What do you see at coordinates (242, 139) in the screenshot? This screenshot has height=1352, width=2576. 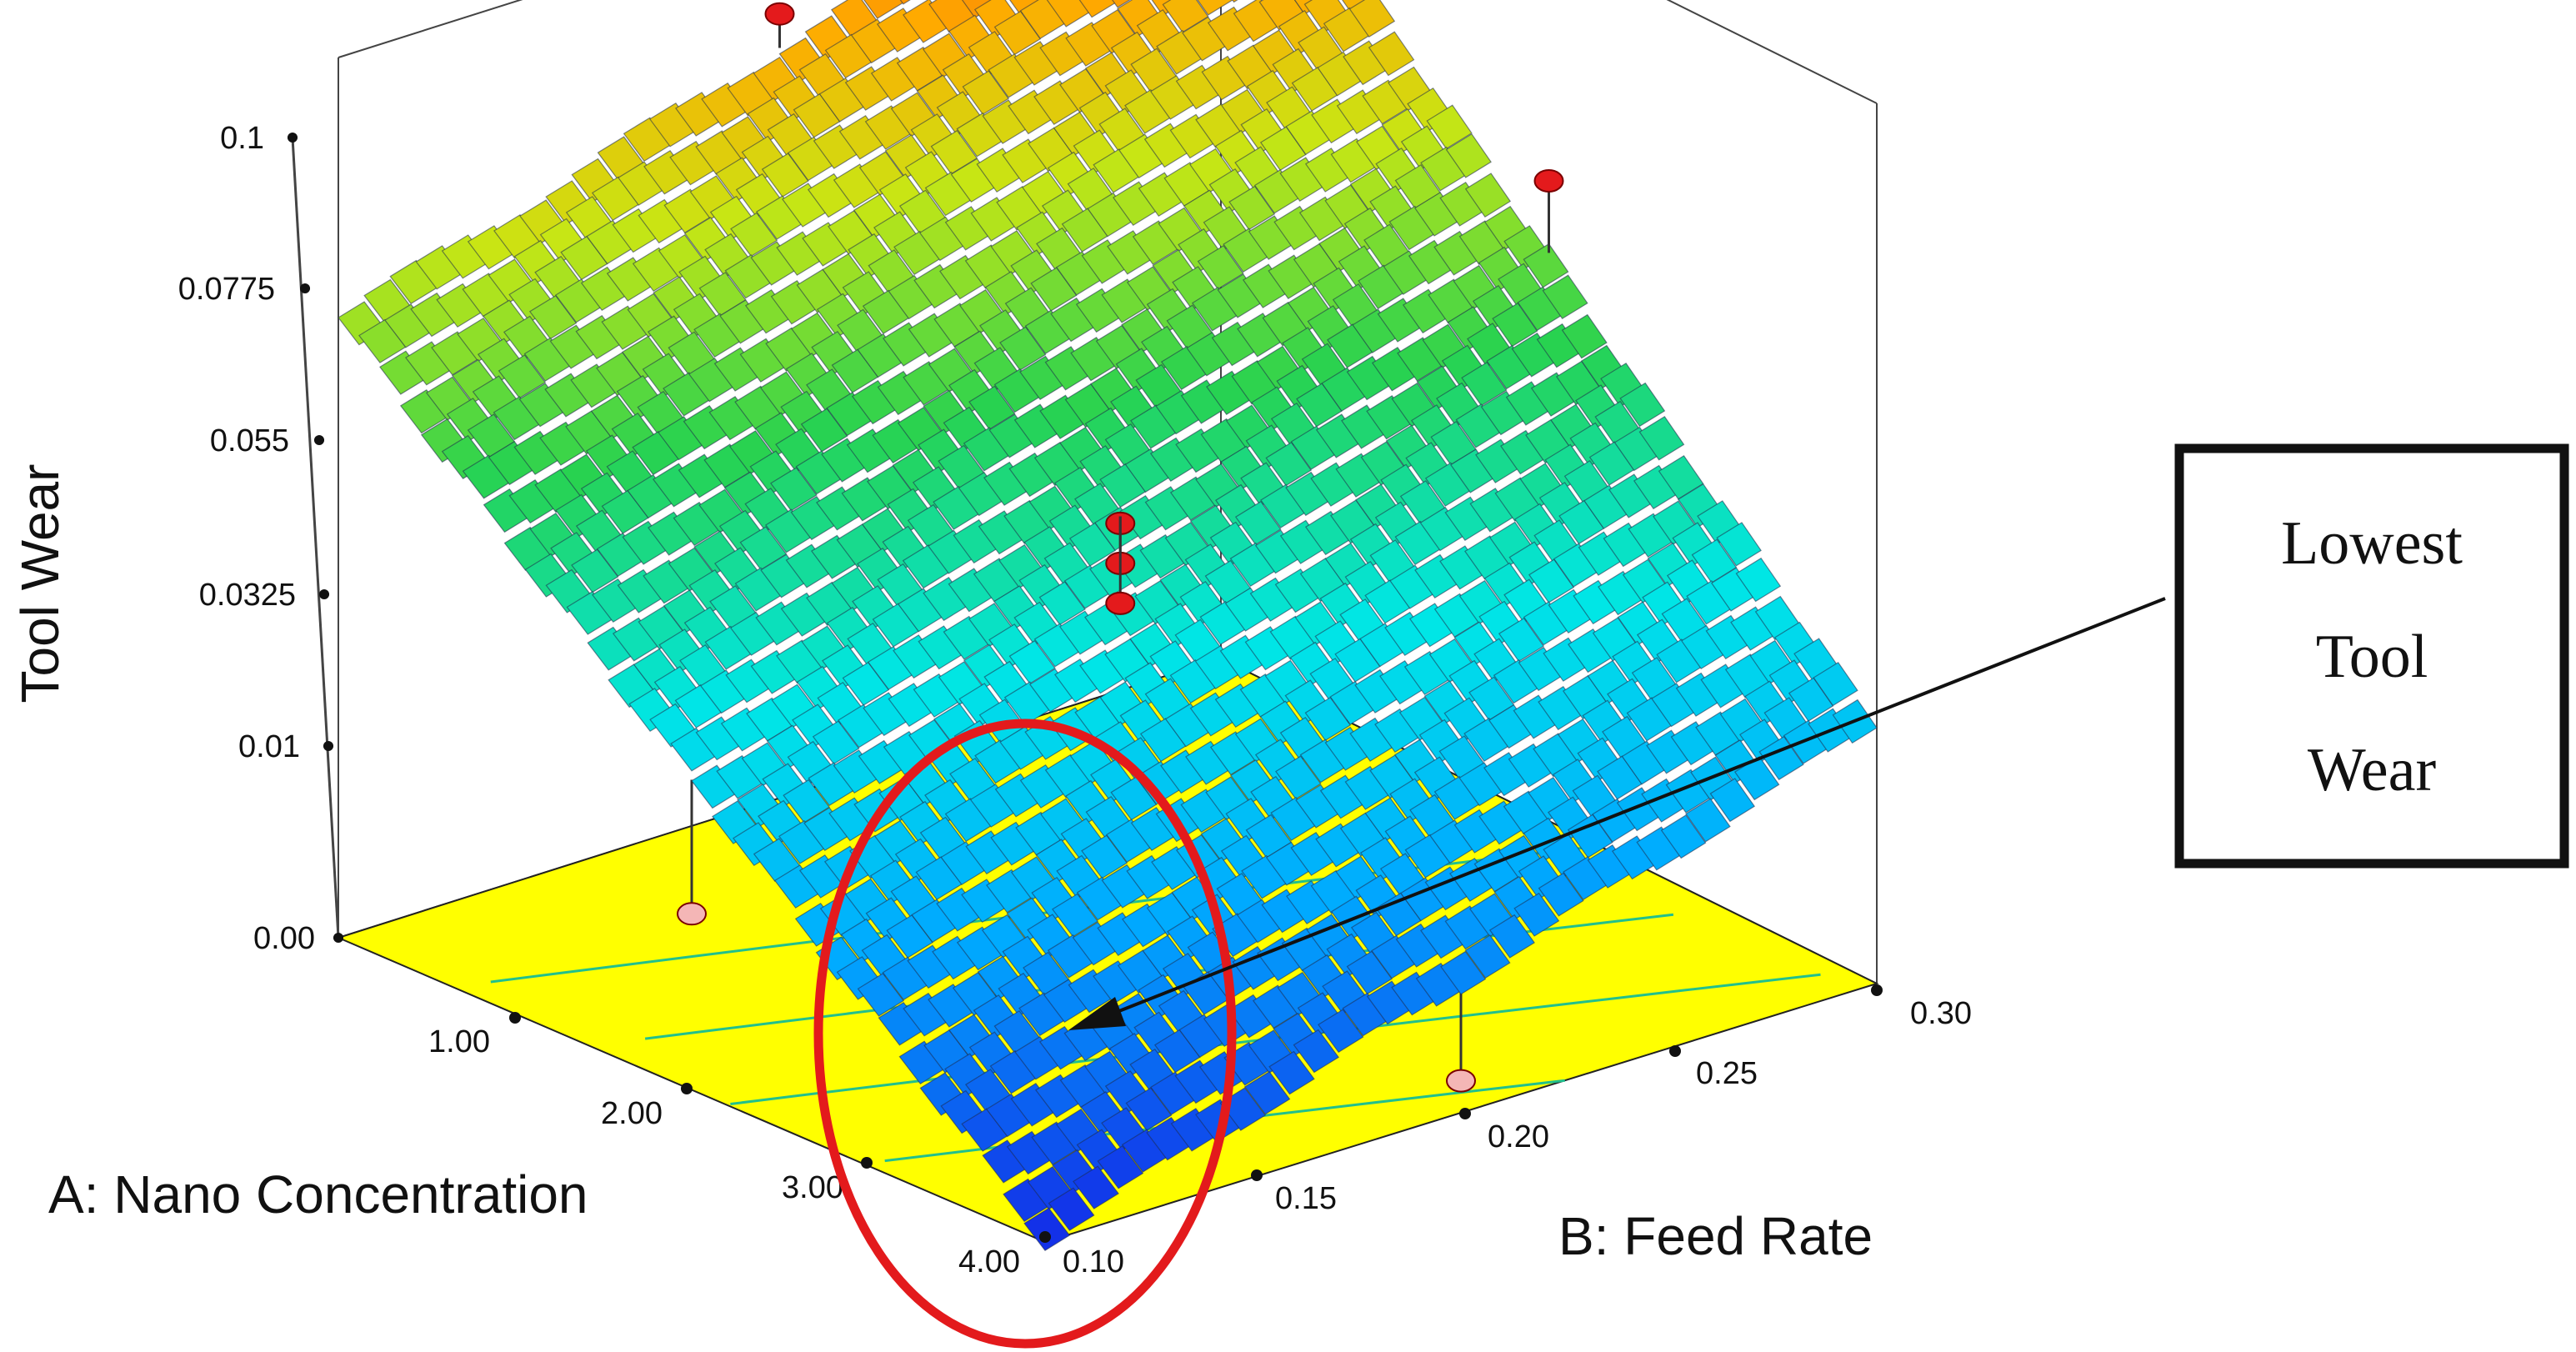 I see `z-tick-label-5: 0.1` at bounding box center [242, 139].